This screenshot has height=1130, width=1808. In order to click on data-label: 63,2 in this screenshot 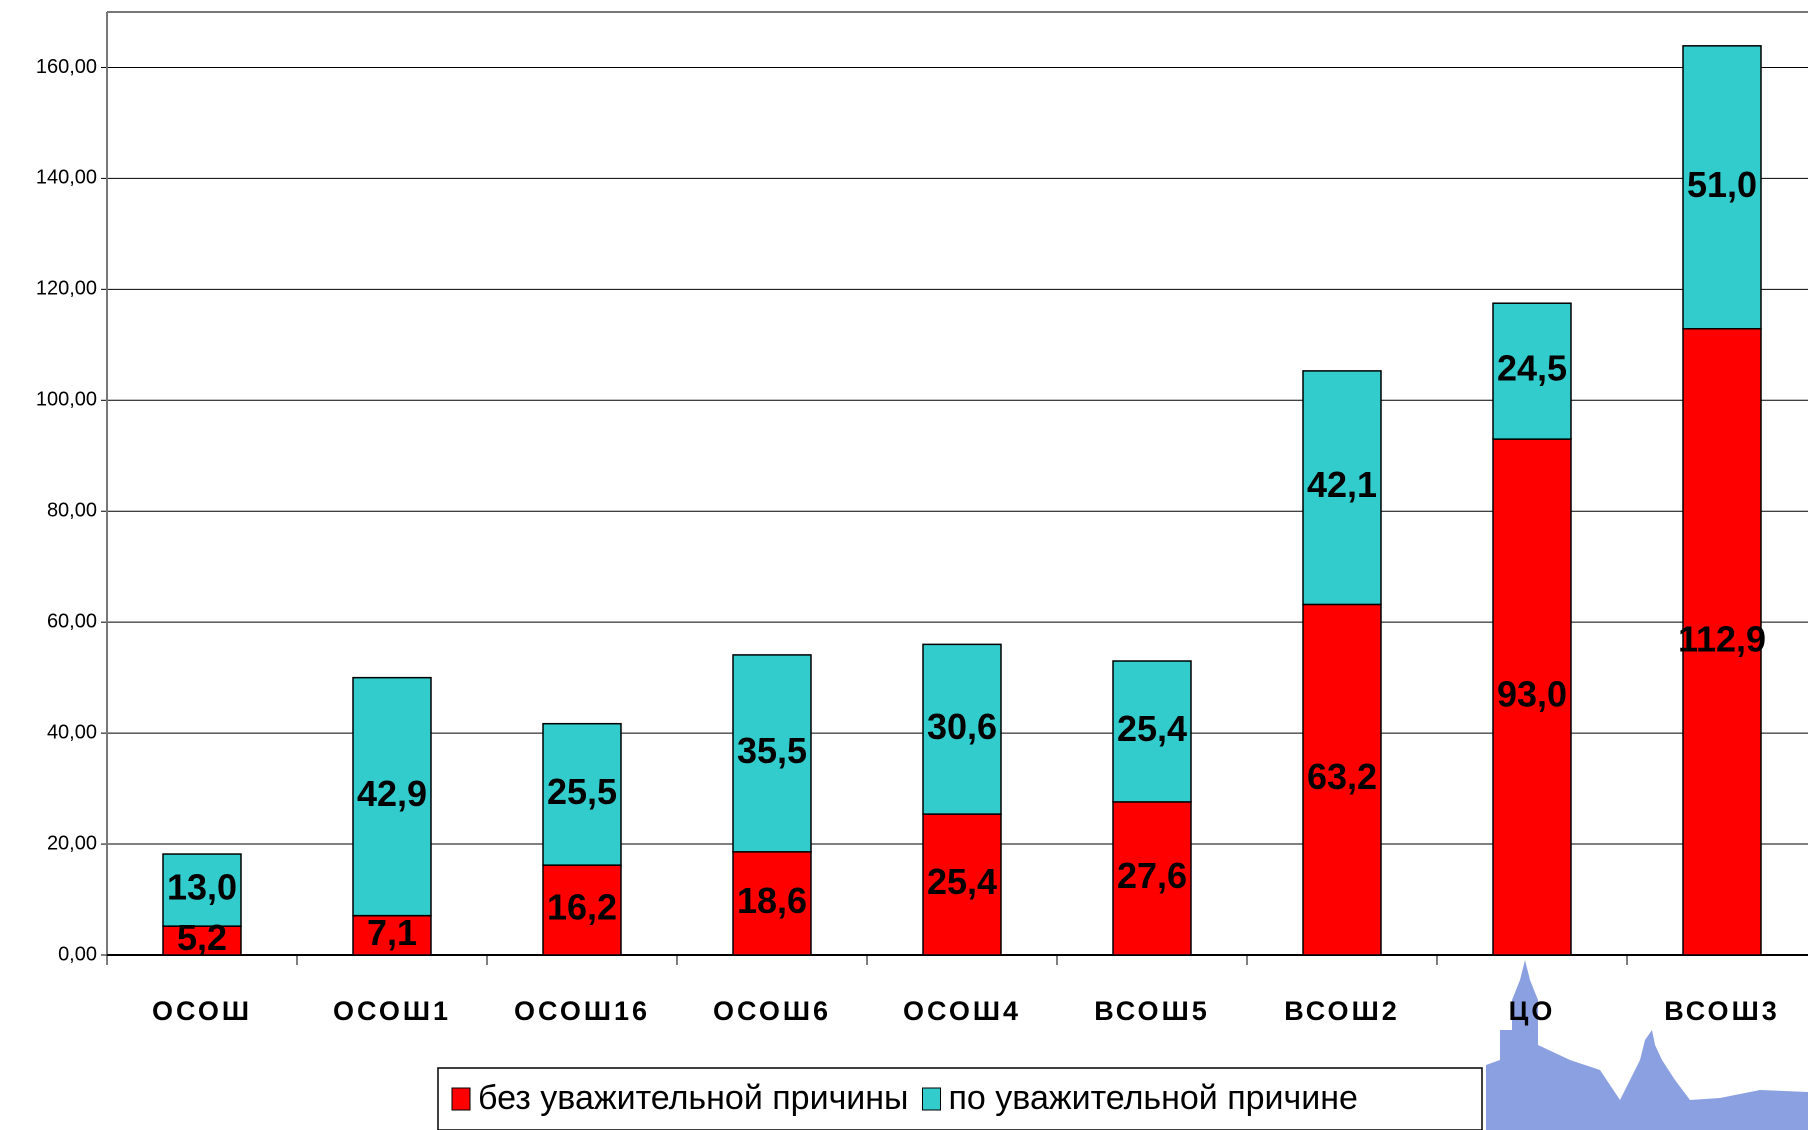, I will do `click(1342, 776)`.